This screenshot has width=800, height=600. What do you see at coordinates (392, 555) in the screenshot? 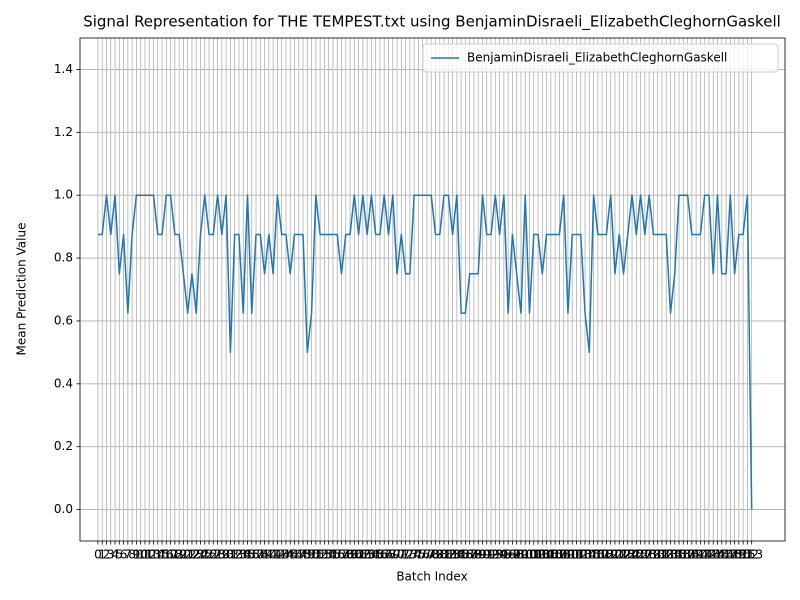
I see `x-tick-label: 69` at bounding box center [392, 555].